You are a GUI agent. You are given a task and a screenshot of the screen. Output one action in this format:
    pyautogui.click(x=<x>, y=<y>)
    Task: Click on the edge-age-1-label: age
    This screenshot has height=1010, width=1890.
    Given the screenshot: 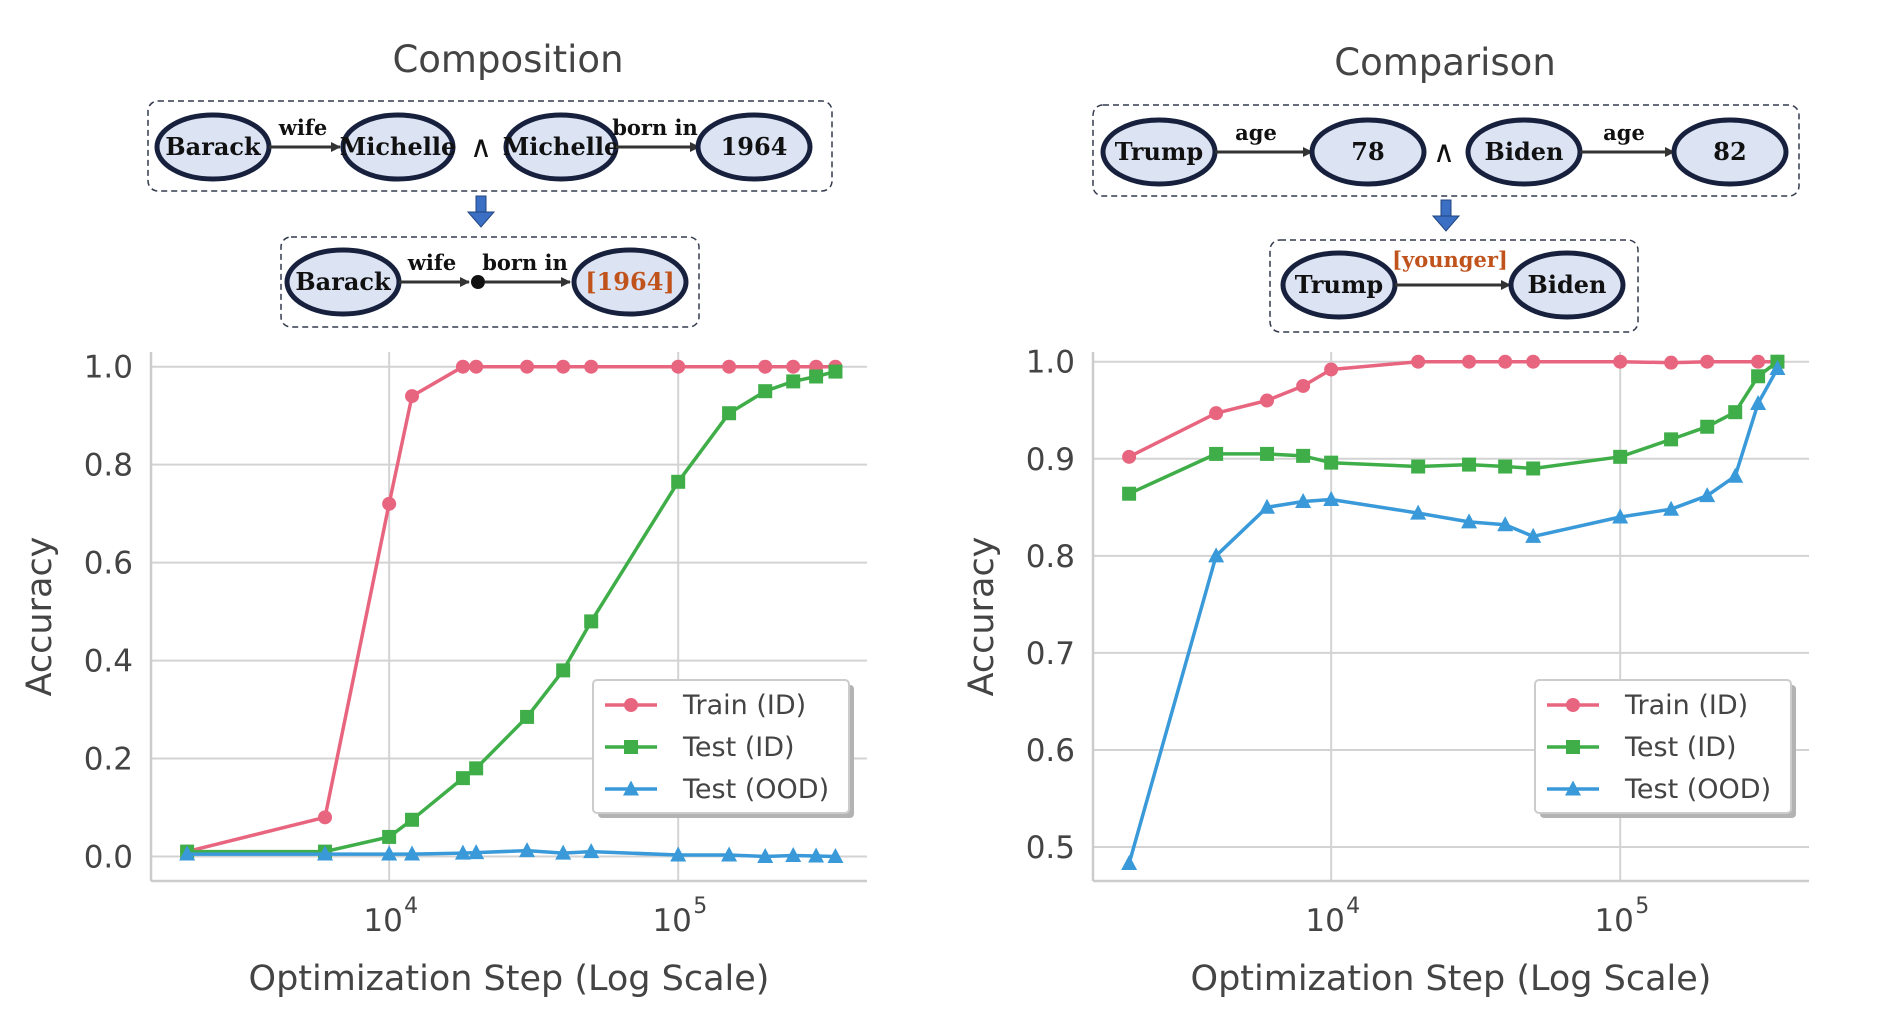 What is the action you would take?
    pyautogui.click(x=1256, y=132)
    